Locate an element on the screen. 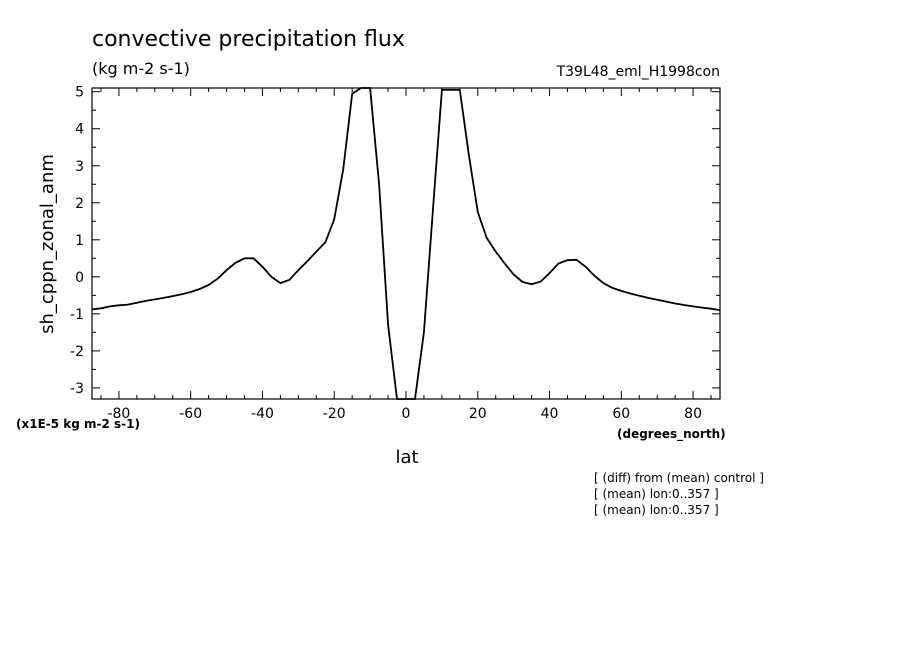  x-tick-label: -80 is located at coordinates (118, 414).